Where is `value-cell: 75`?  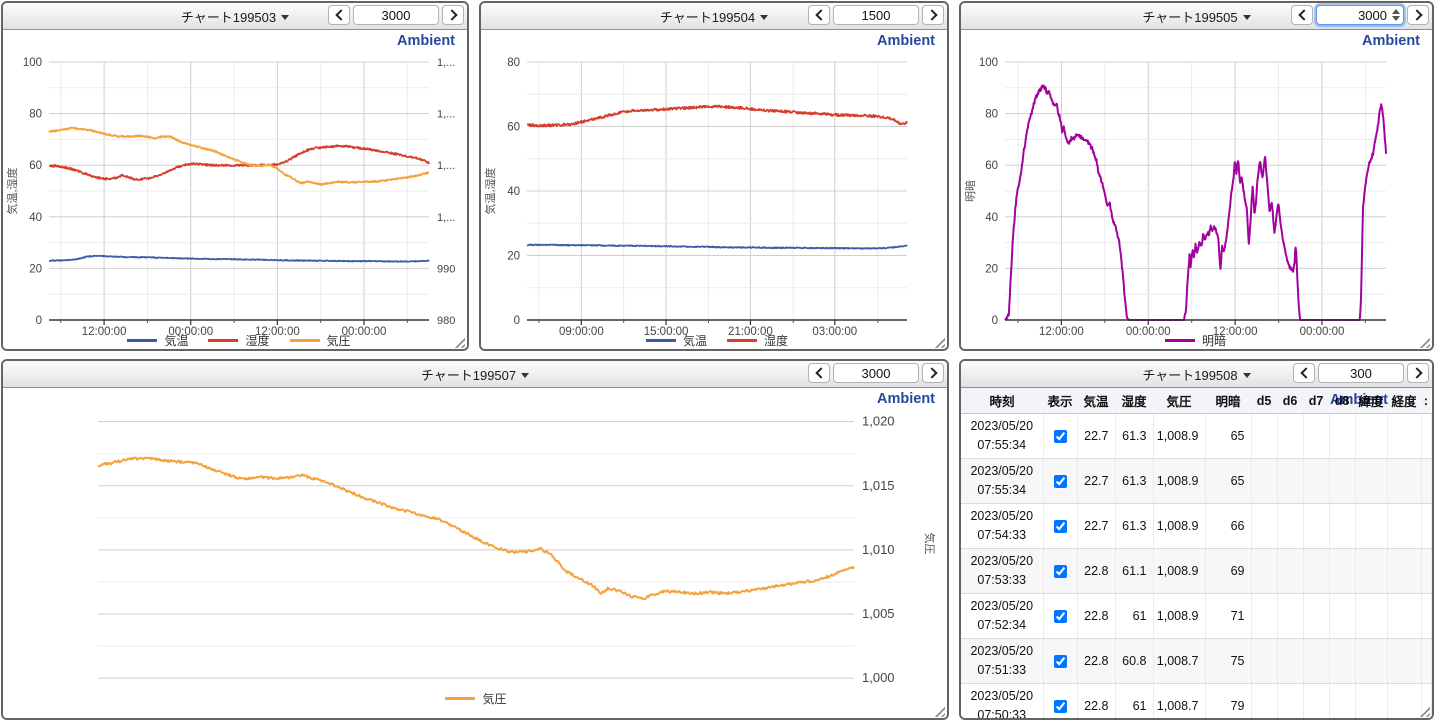
value-cell: 75 is located at coordinates (1228, 661).